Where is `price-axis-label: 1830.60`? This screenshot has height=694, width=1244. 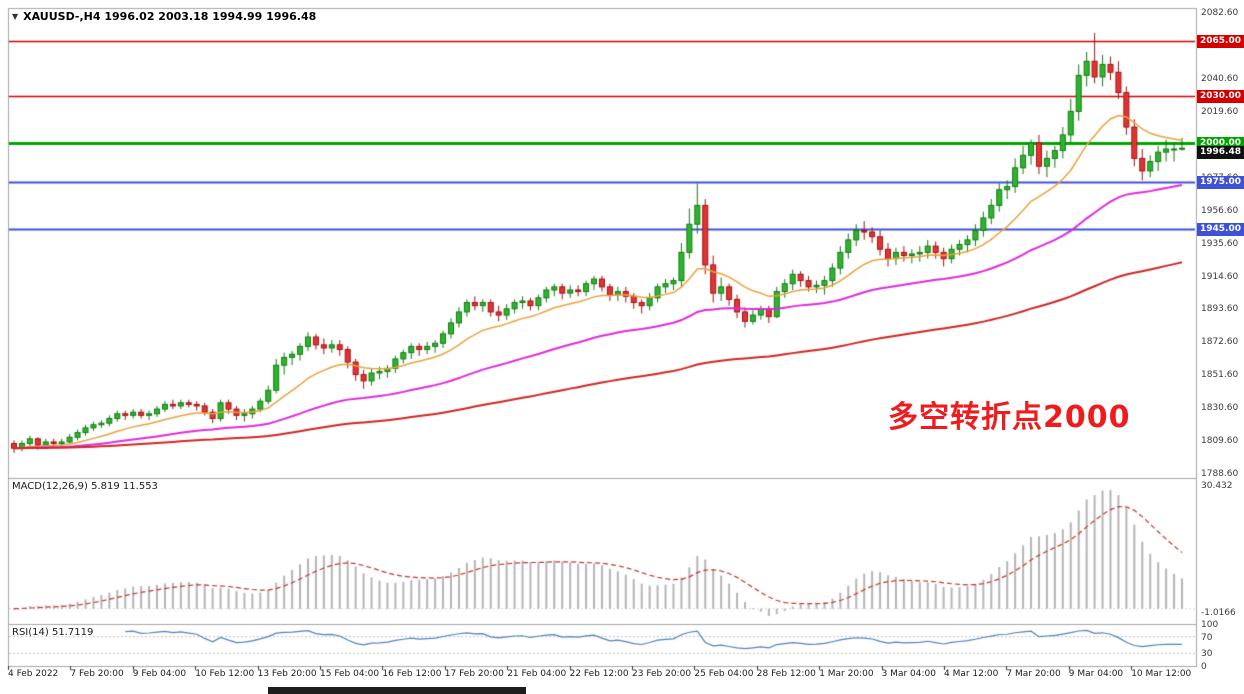
price-axis-label: 1830.60 is located at coordinates (1220, 408).